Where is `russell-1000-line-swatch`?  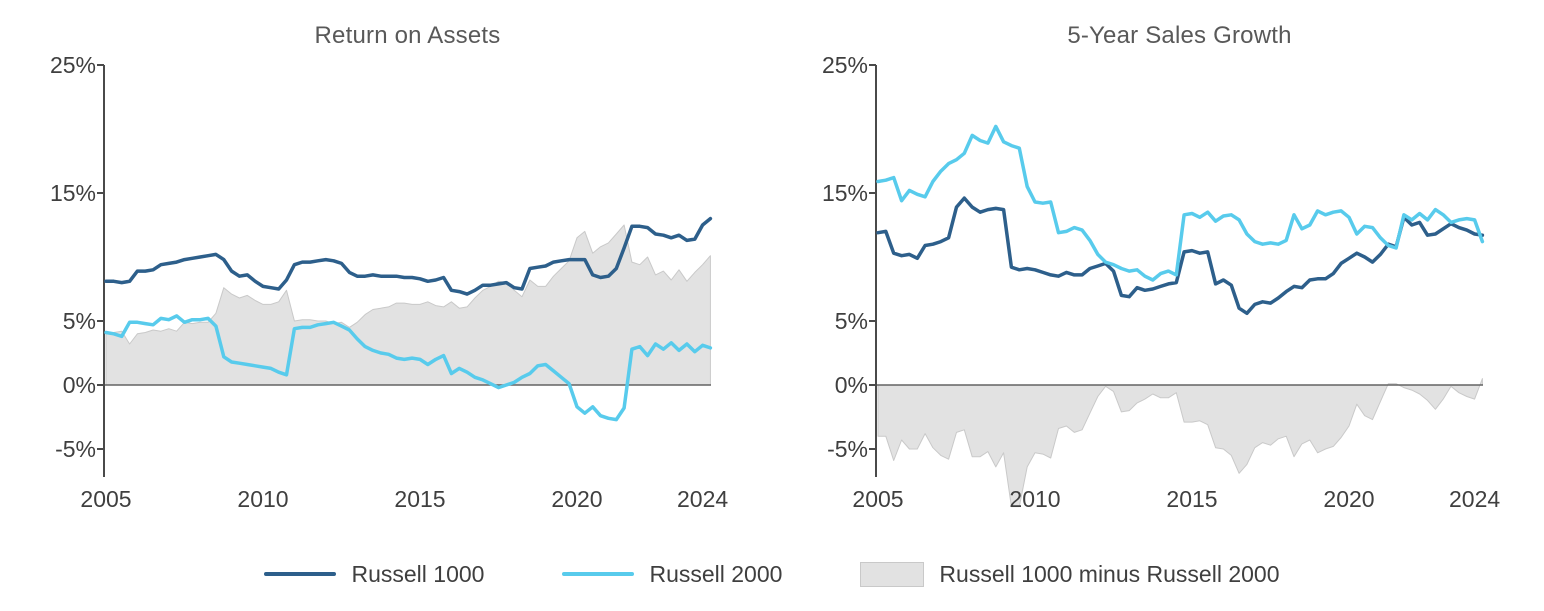 russell-1000-line-swatch is located at coordinates (300, 574).